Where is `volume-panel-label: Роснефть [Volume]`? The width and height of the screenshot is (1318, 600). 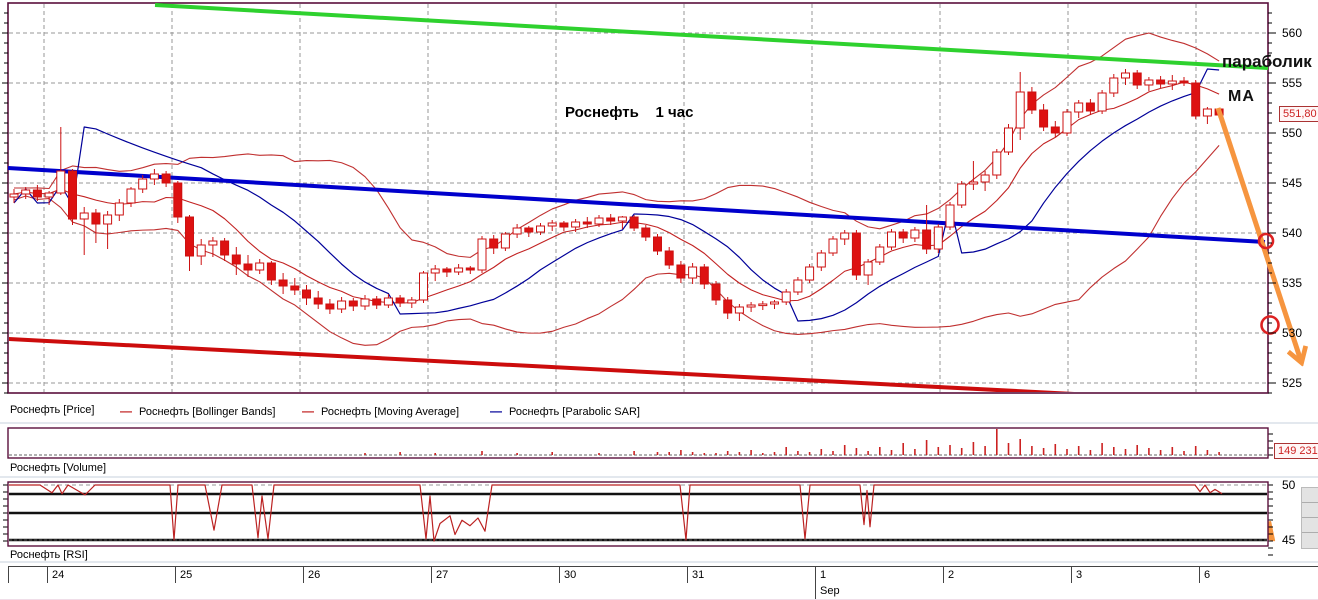 volume-panel-label: Роснефть [Volume] is located at coordinates (58, 468).